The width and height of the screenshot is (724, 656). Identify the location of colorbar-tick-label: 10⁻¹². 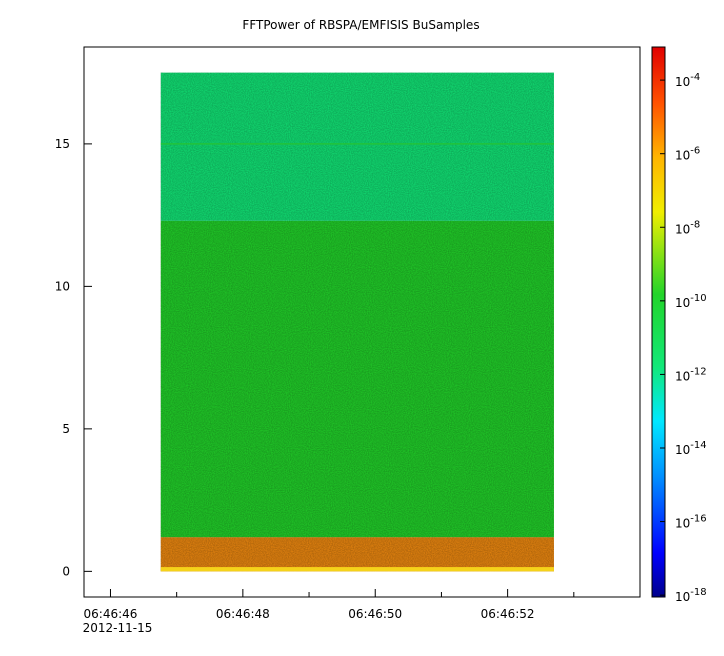
(691, 374).